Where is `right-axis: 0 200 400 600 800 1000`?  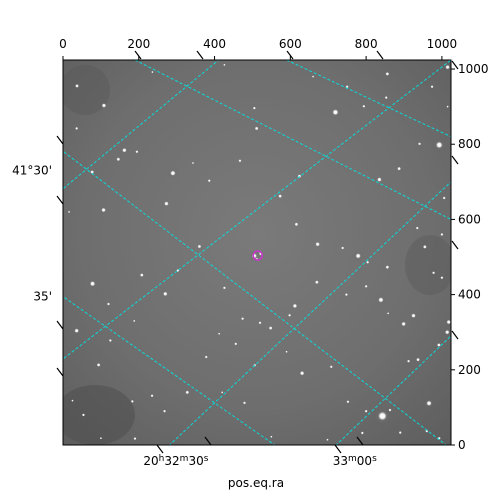 right-axis: 0 200 400 600 800 1000 is located at coordinates (470, 256).